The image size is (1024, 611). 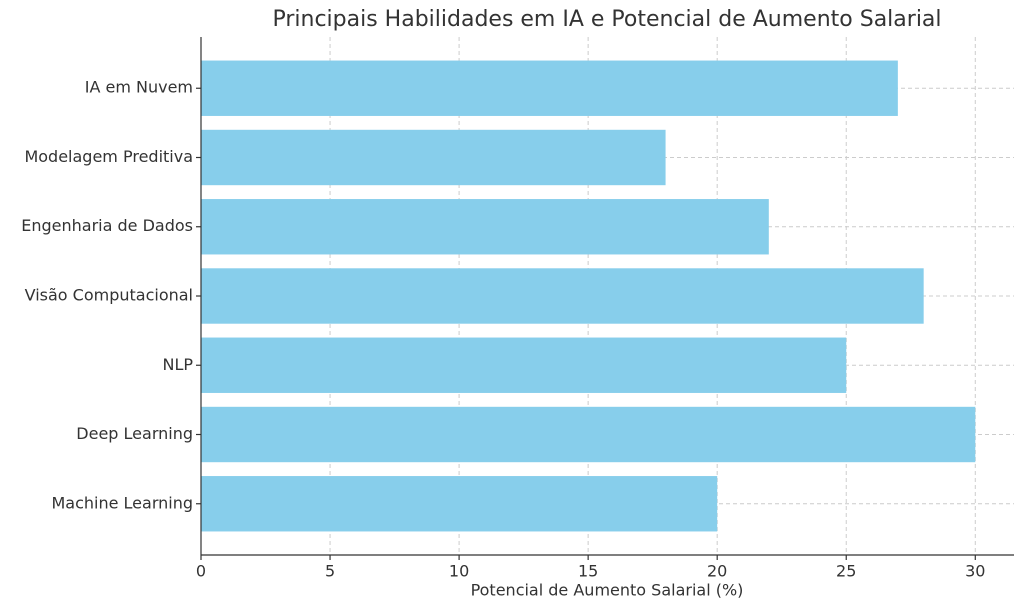 What do you see at coordinates (459, 571) in the screenshot?
I see `x-tick-label: 10` at bounding box center [459, 571].